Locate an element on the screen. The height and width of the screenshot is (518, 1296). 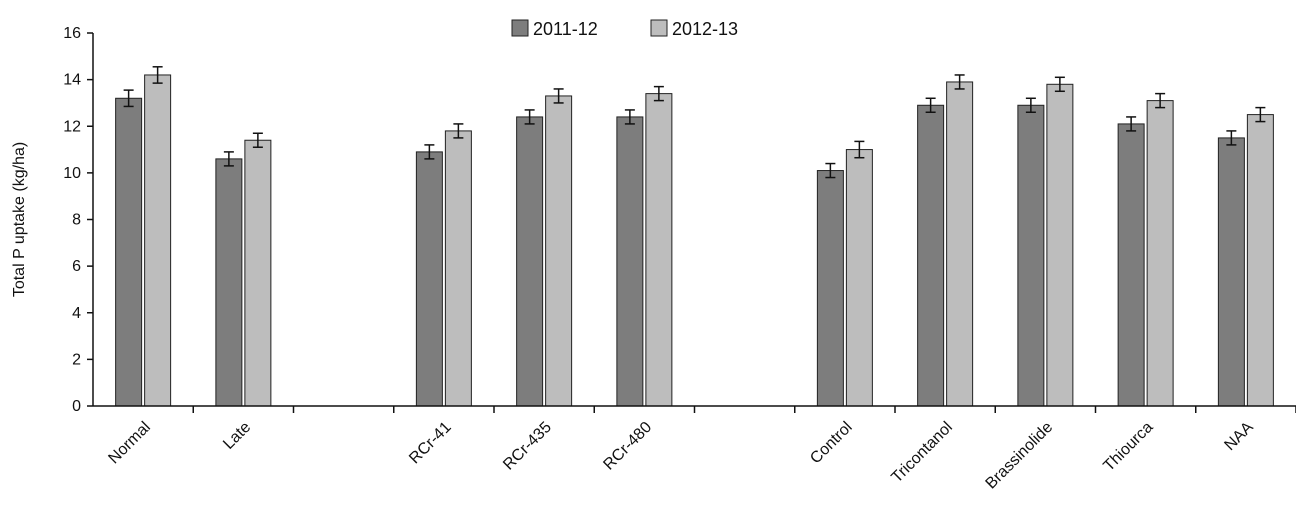
x-tick-label: Control is located at coordinates (831, 443).